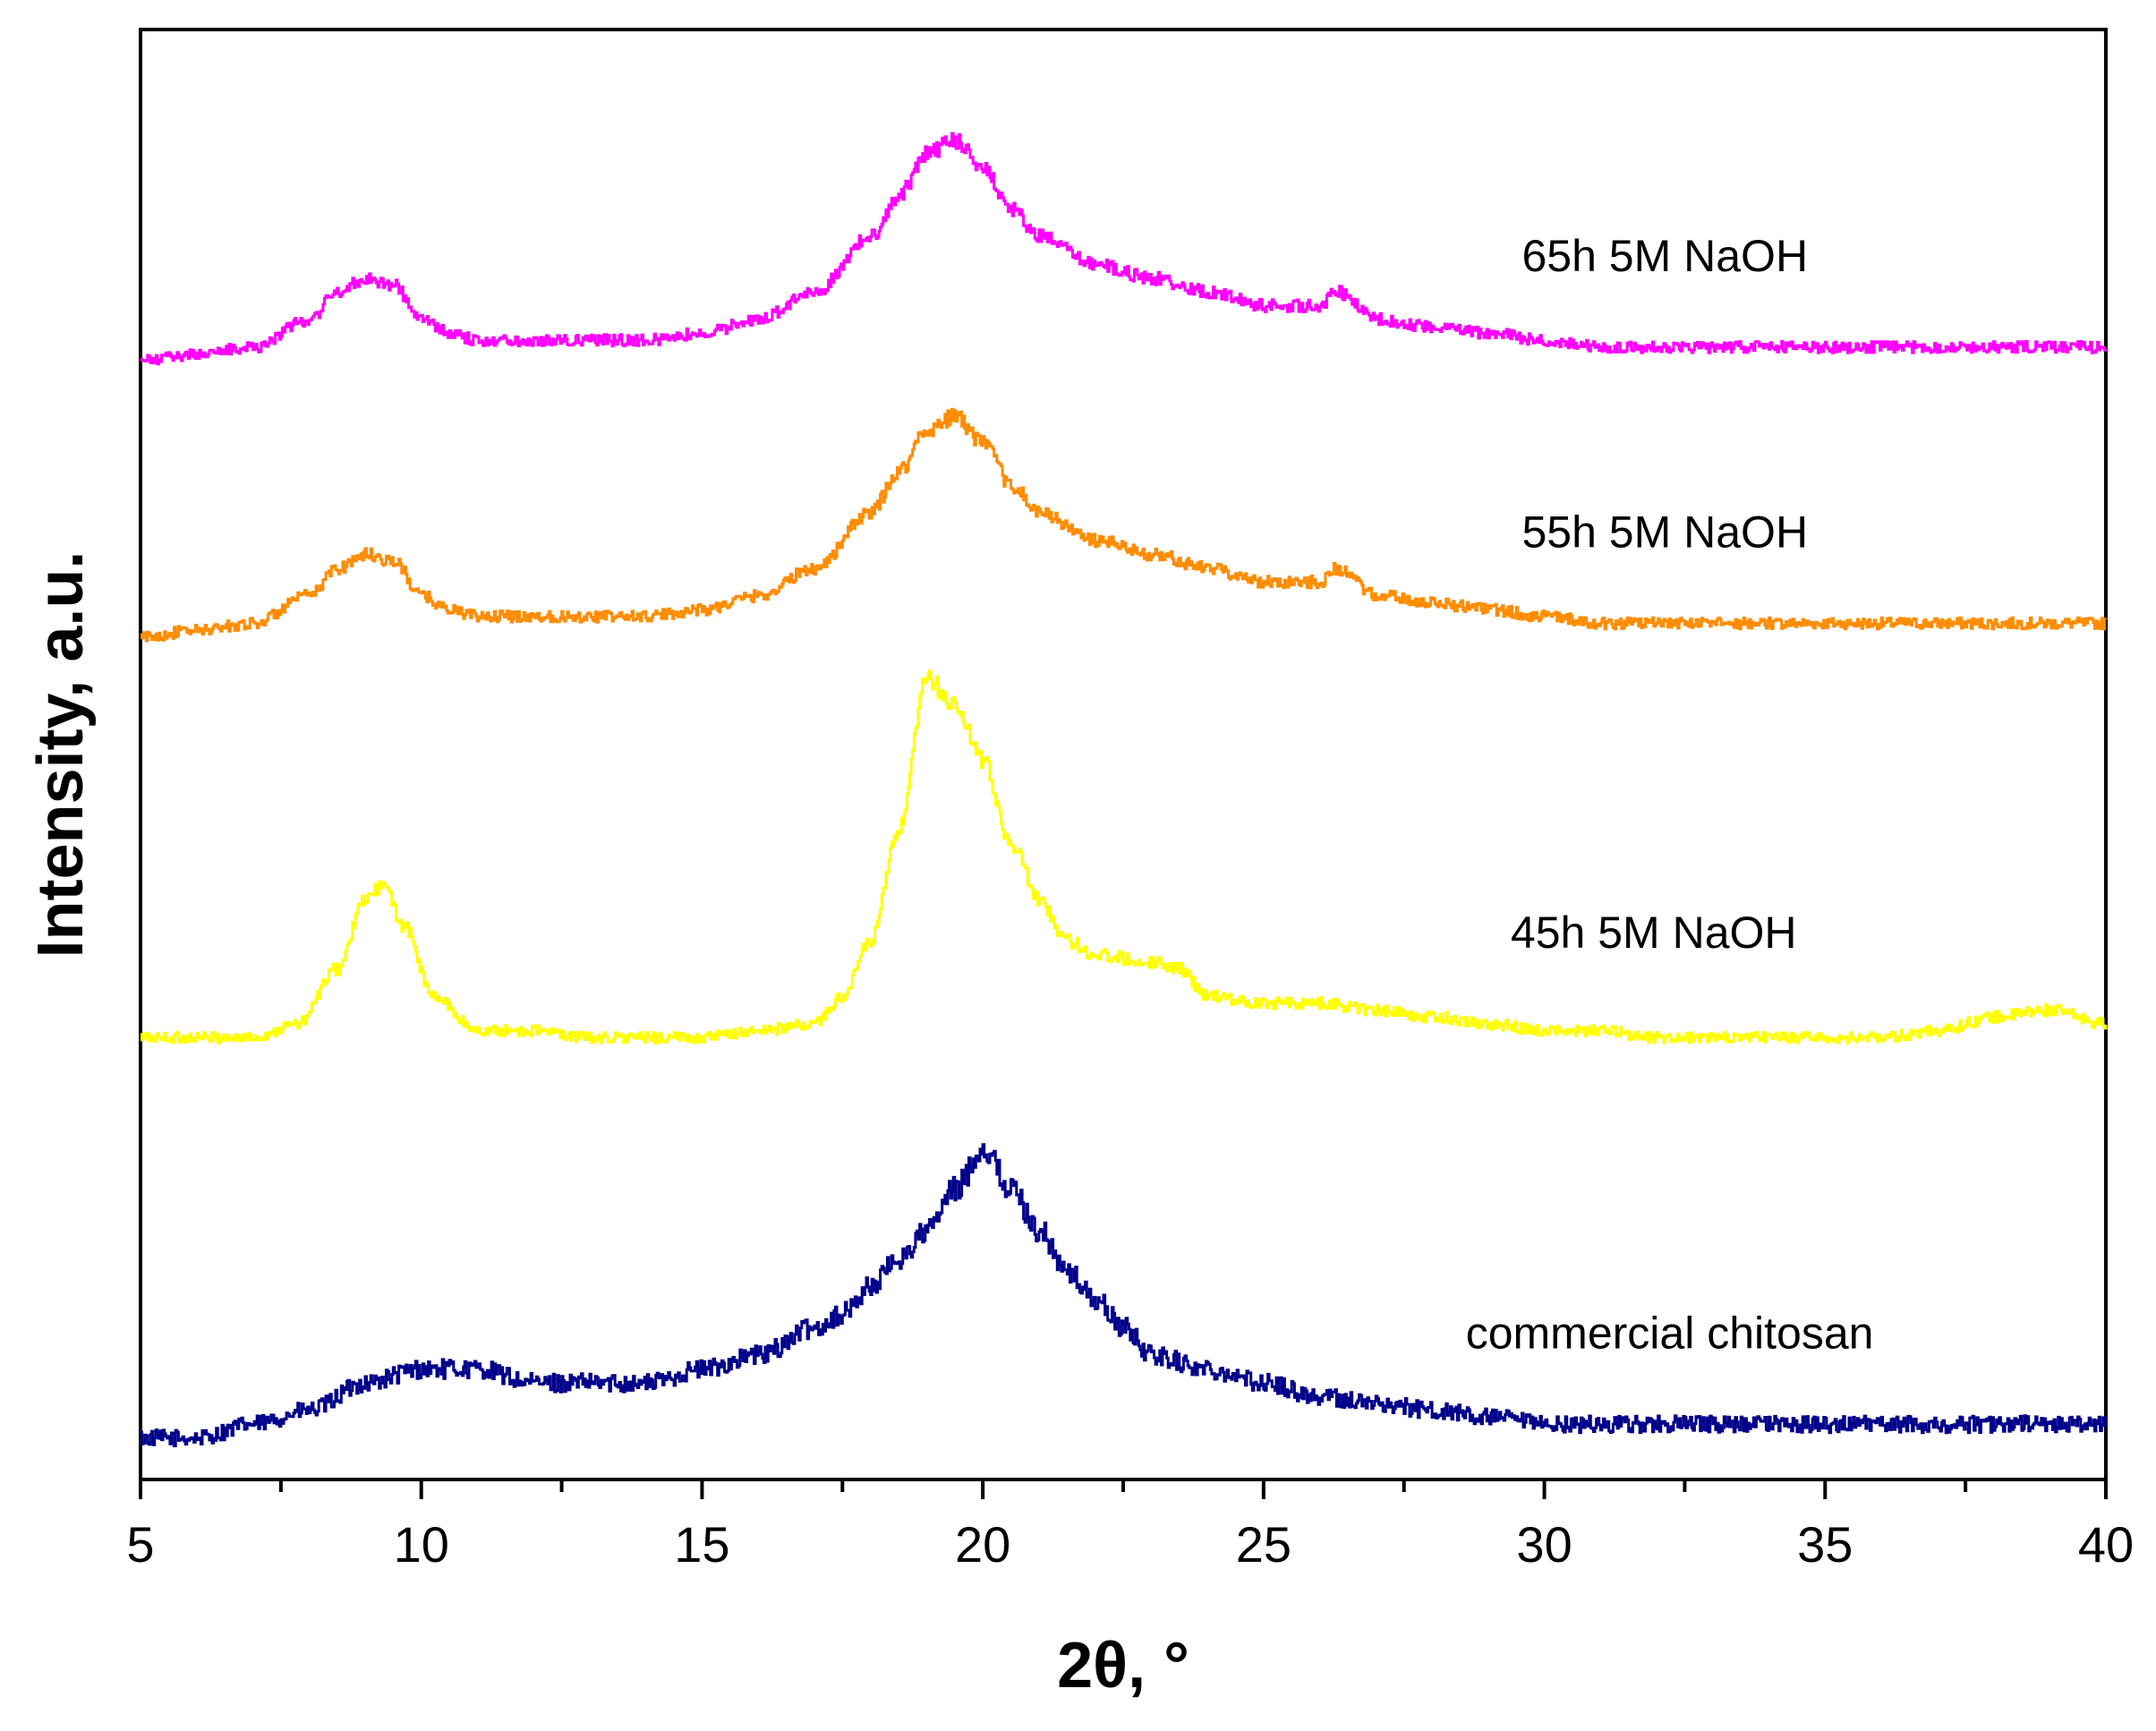  I want to click on y-axis-title: Intensity, a.u., so click(61, 755).